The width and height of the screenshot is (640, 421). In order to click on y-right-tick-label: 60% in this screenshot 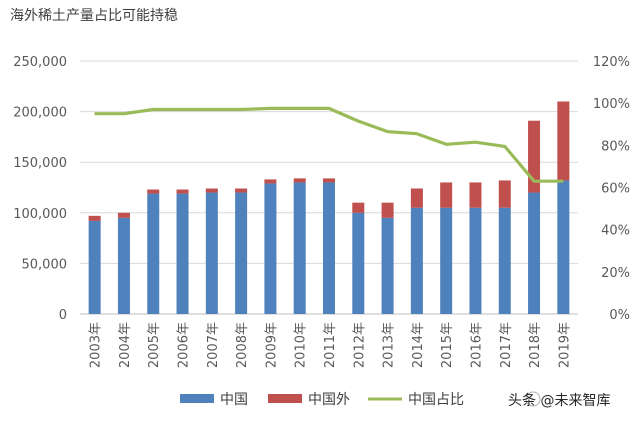, I will do `click(615, 189)`.